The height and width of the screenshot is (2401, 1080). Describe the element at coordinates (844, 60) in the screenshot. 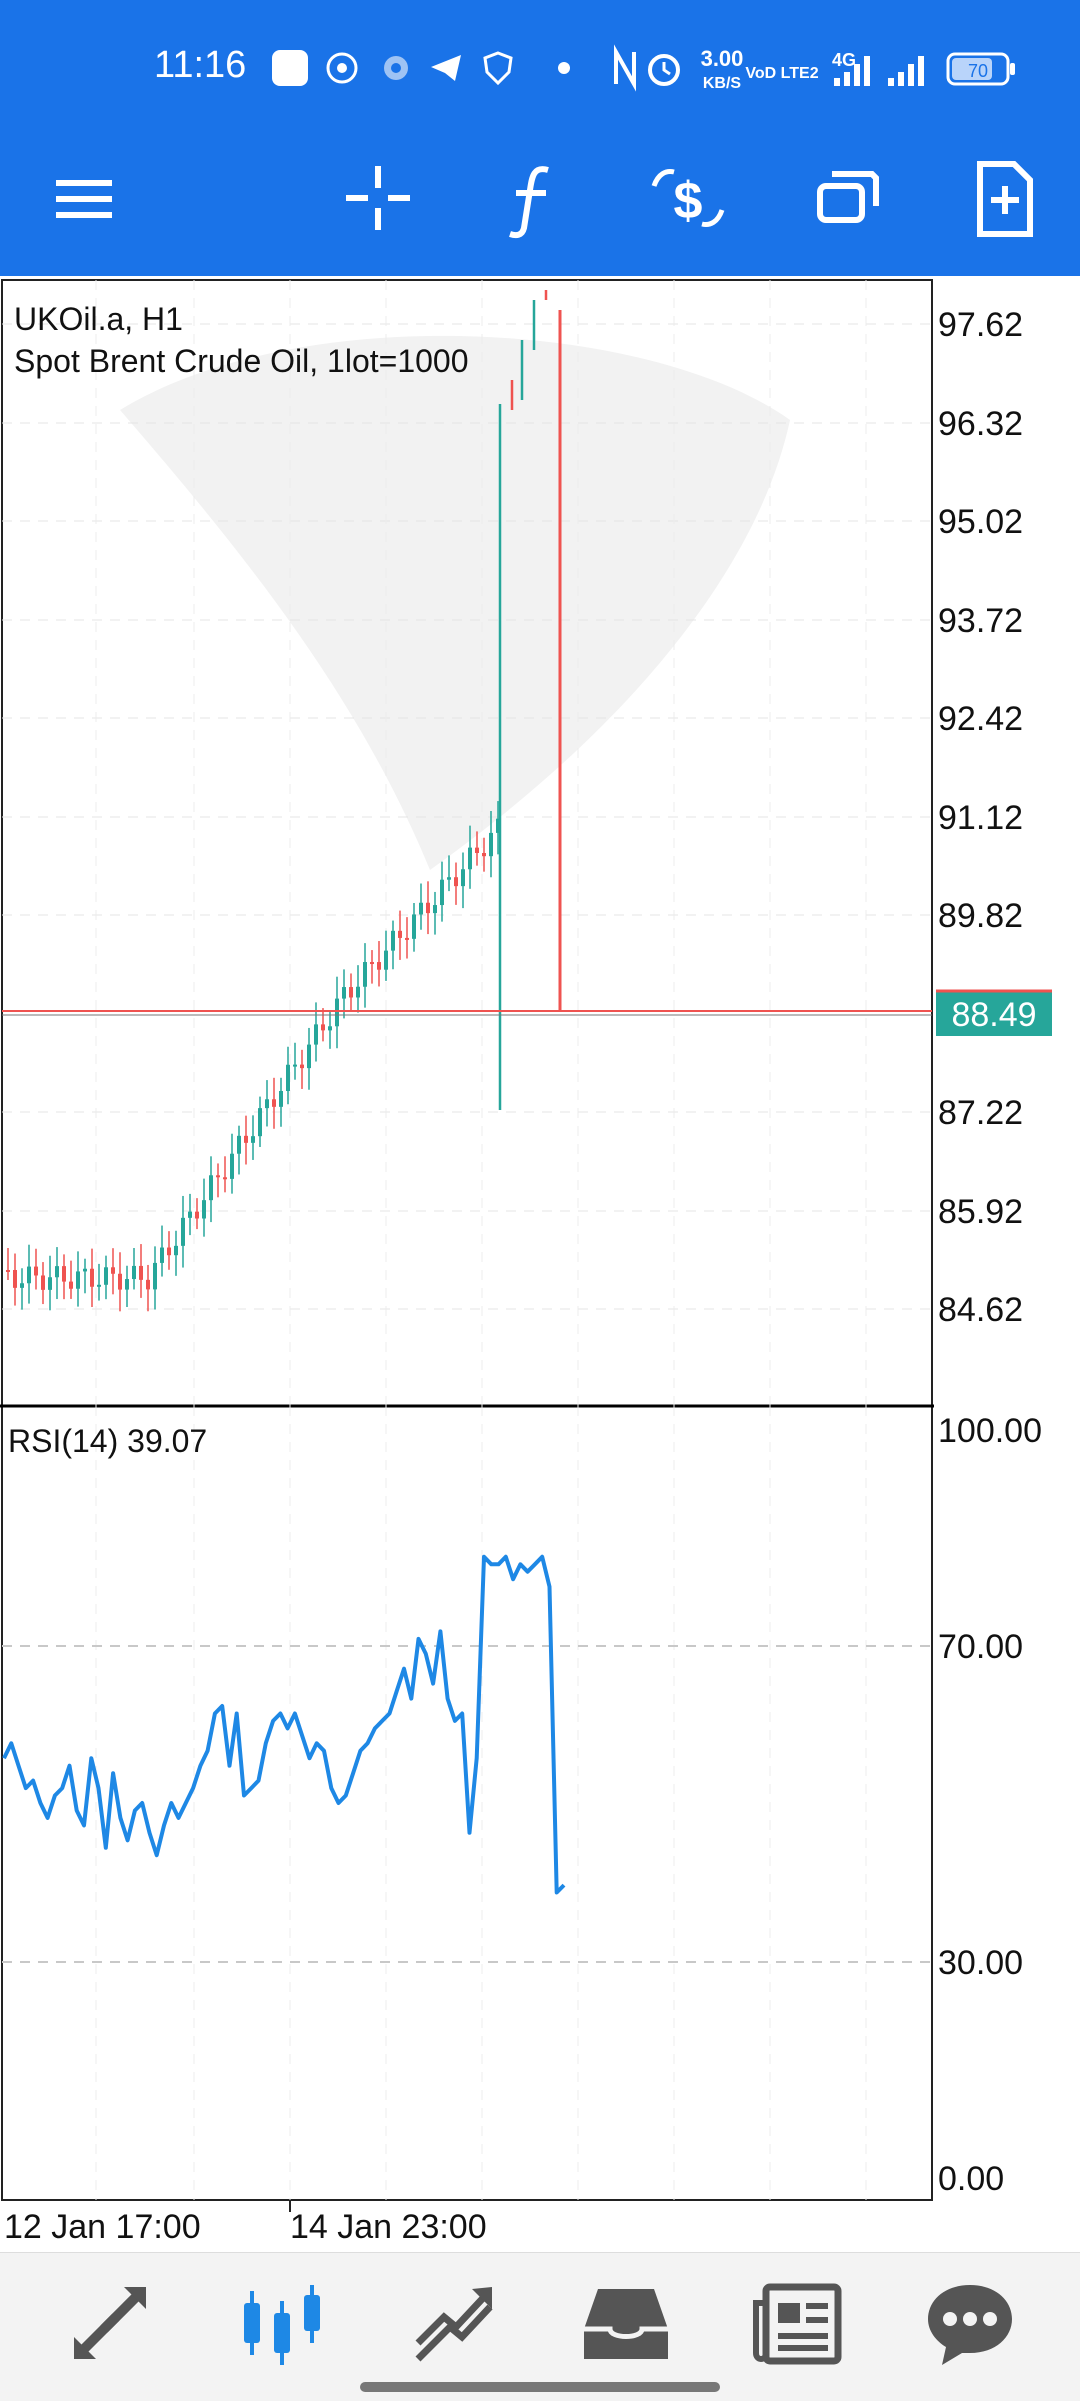

I see `network-type: 4G` at that location.